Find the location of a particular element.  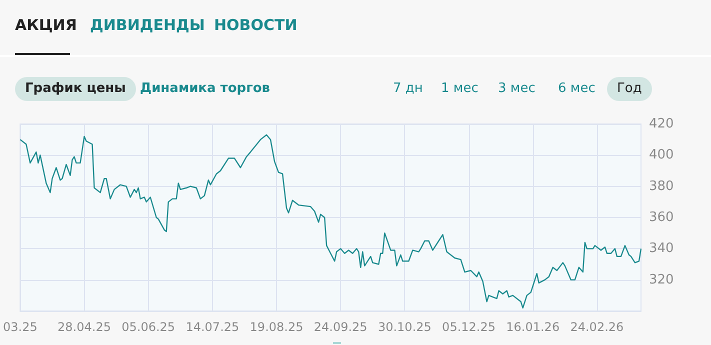

text: 1 мес is located at coordinates (460, 89).